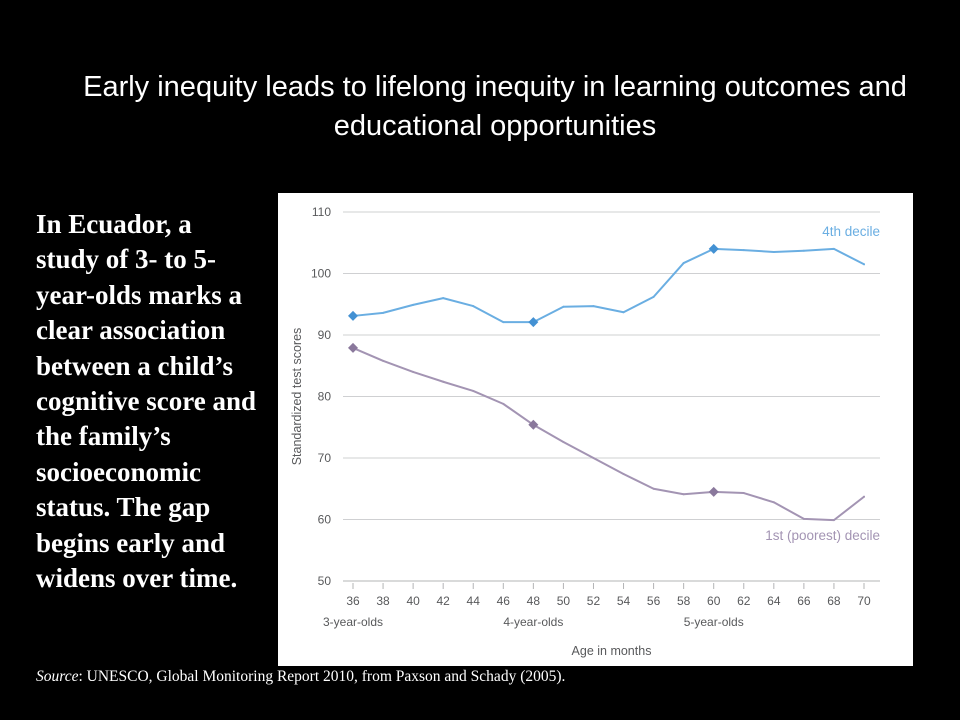  What do you see at coordinates (608, 434) in the screenshot?
I see `series-line-1st-poorest-decile` at bounding box center [608, 434].